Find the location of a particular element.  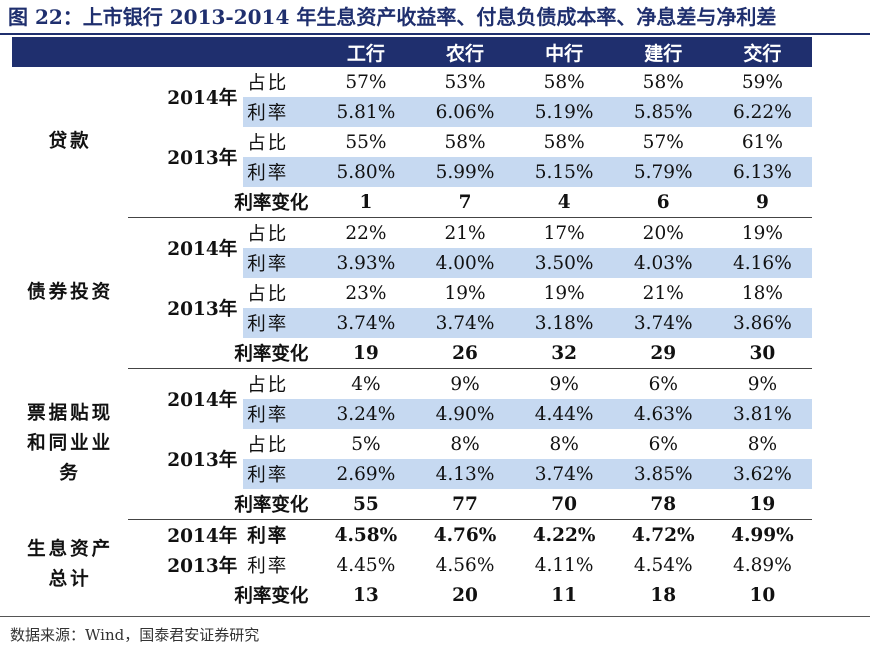

value-cell: 4.03% is located at coordinates (663, 263).